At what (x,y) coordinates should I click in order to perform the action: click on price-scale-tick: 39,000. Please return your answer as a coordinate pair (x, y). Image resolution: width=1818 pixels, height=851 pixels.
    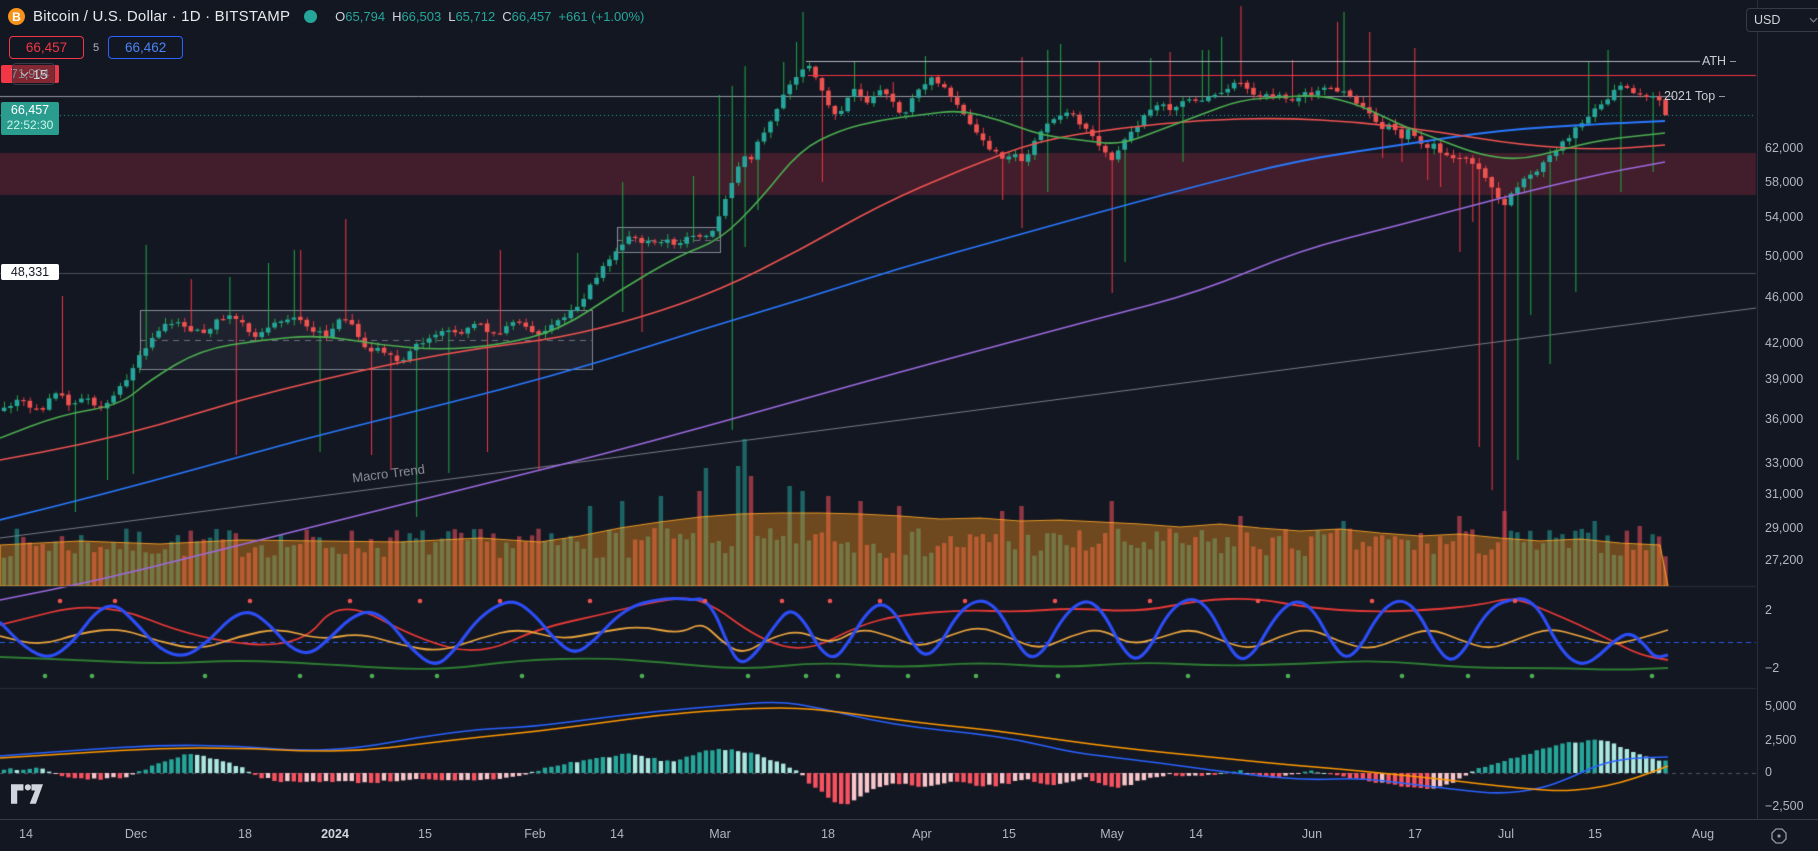
    Looking at the image, I should click on (1784, 379).